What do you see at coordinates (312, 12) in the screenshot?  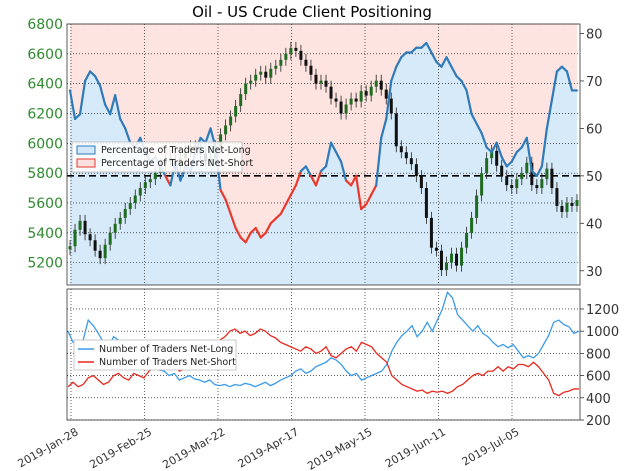 I see `chart-title: Oil - US Crude Client Positioning` at bounding box center [312, 12].